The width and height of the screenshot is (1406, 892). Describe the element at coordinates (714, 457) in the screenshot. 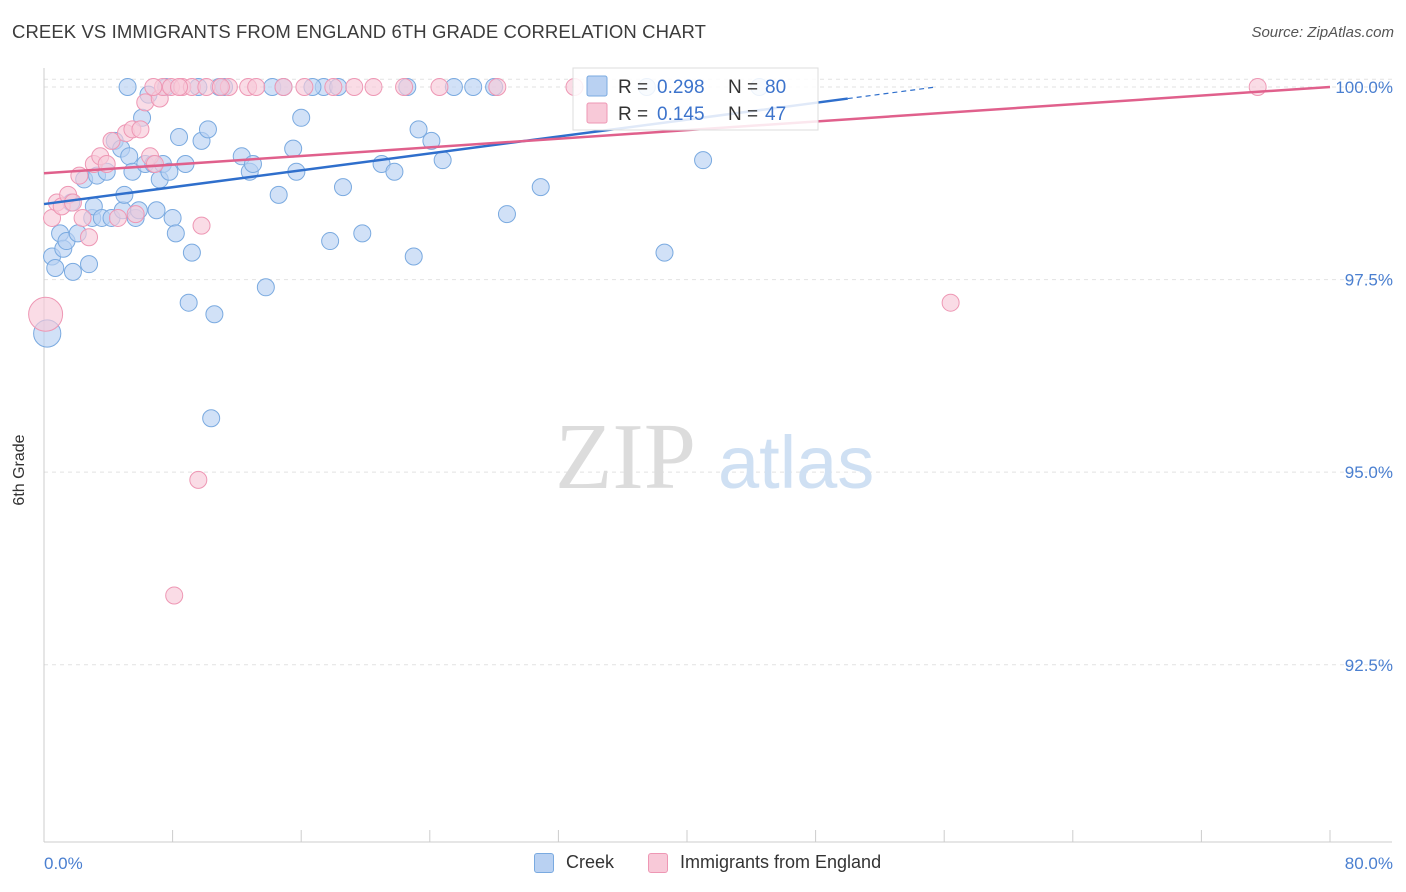

I see `watermark: ZIP atlas` at that location.